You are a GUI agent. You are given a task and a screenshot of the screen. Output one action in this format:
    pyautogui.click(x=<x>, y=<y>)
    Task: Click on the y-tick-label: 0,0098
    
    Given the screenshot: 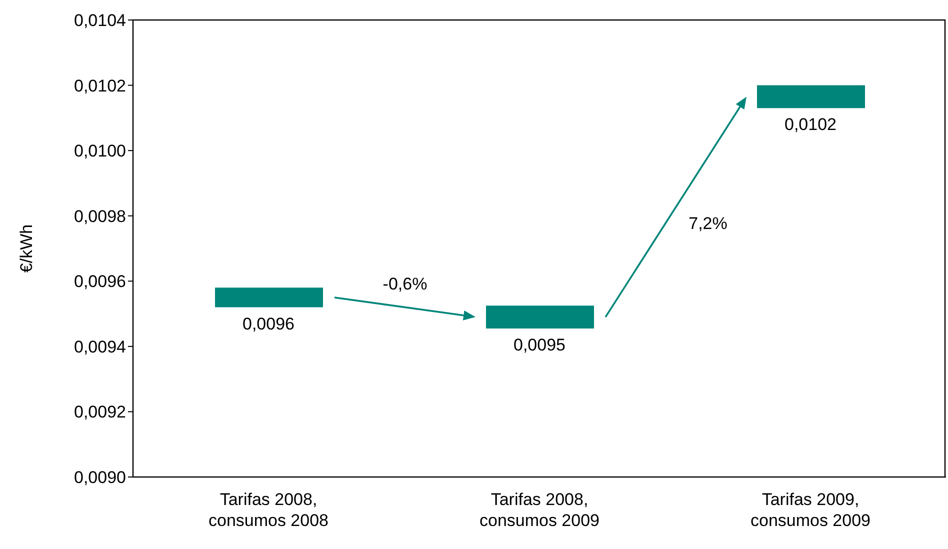 What is the action you would take?
    pyautogui.click(x=100, y=216)
    